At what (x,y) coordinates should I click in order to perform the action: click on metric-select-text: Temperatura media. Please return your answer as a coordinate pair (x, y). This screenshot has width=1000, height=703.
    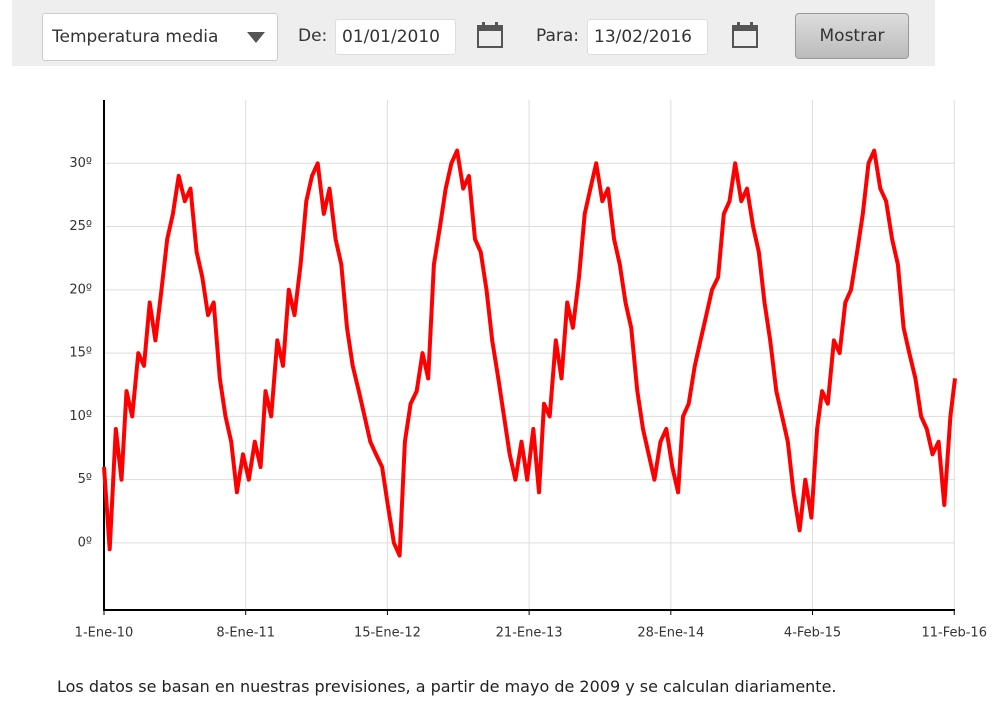
    Looking at the image, I should click on (135, 37).